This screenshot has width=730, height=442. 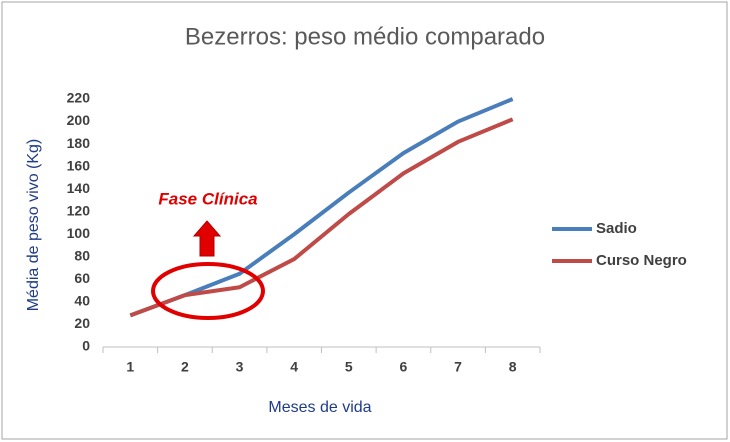 What do you see at coordinates (319, 407) in the screenshot?
I see `x-axis-label: Meses de vida` at bounding box center [319, 407].